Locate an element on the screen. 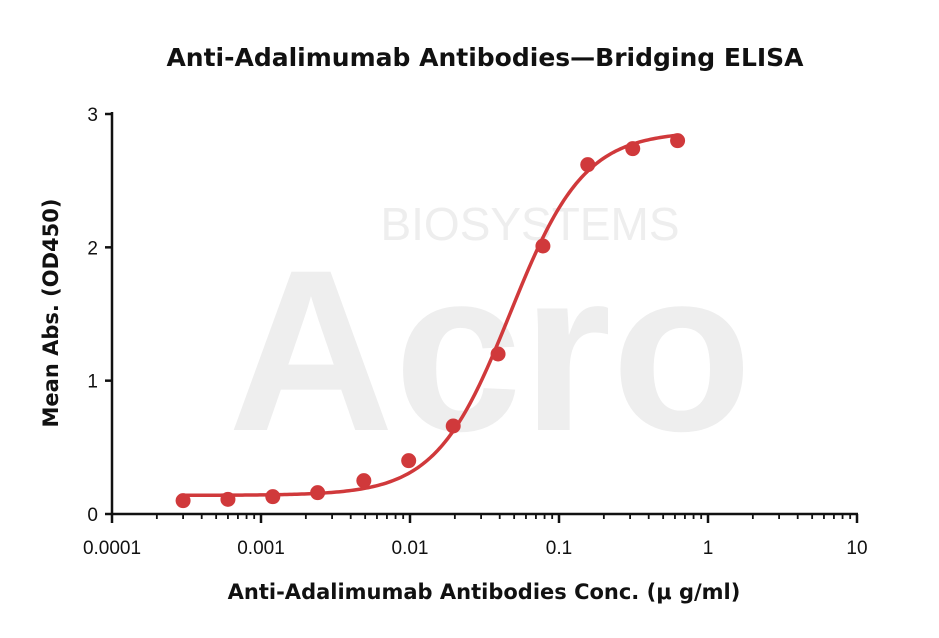  y-tick-label-1: 1 is located at coordinates (92, 382).